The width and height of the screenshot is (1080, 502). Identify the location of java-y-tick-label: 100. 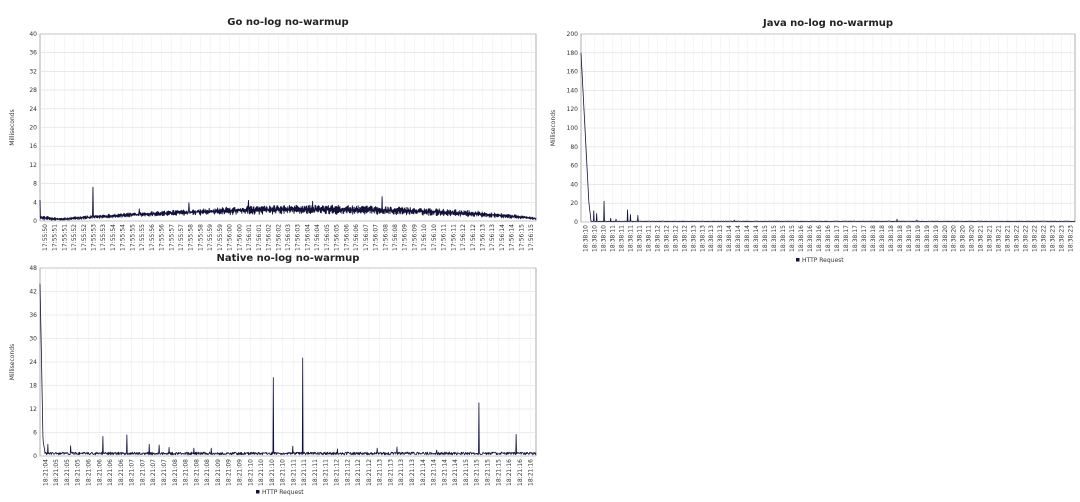
(573, 128).